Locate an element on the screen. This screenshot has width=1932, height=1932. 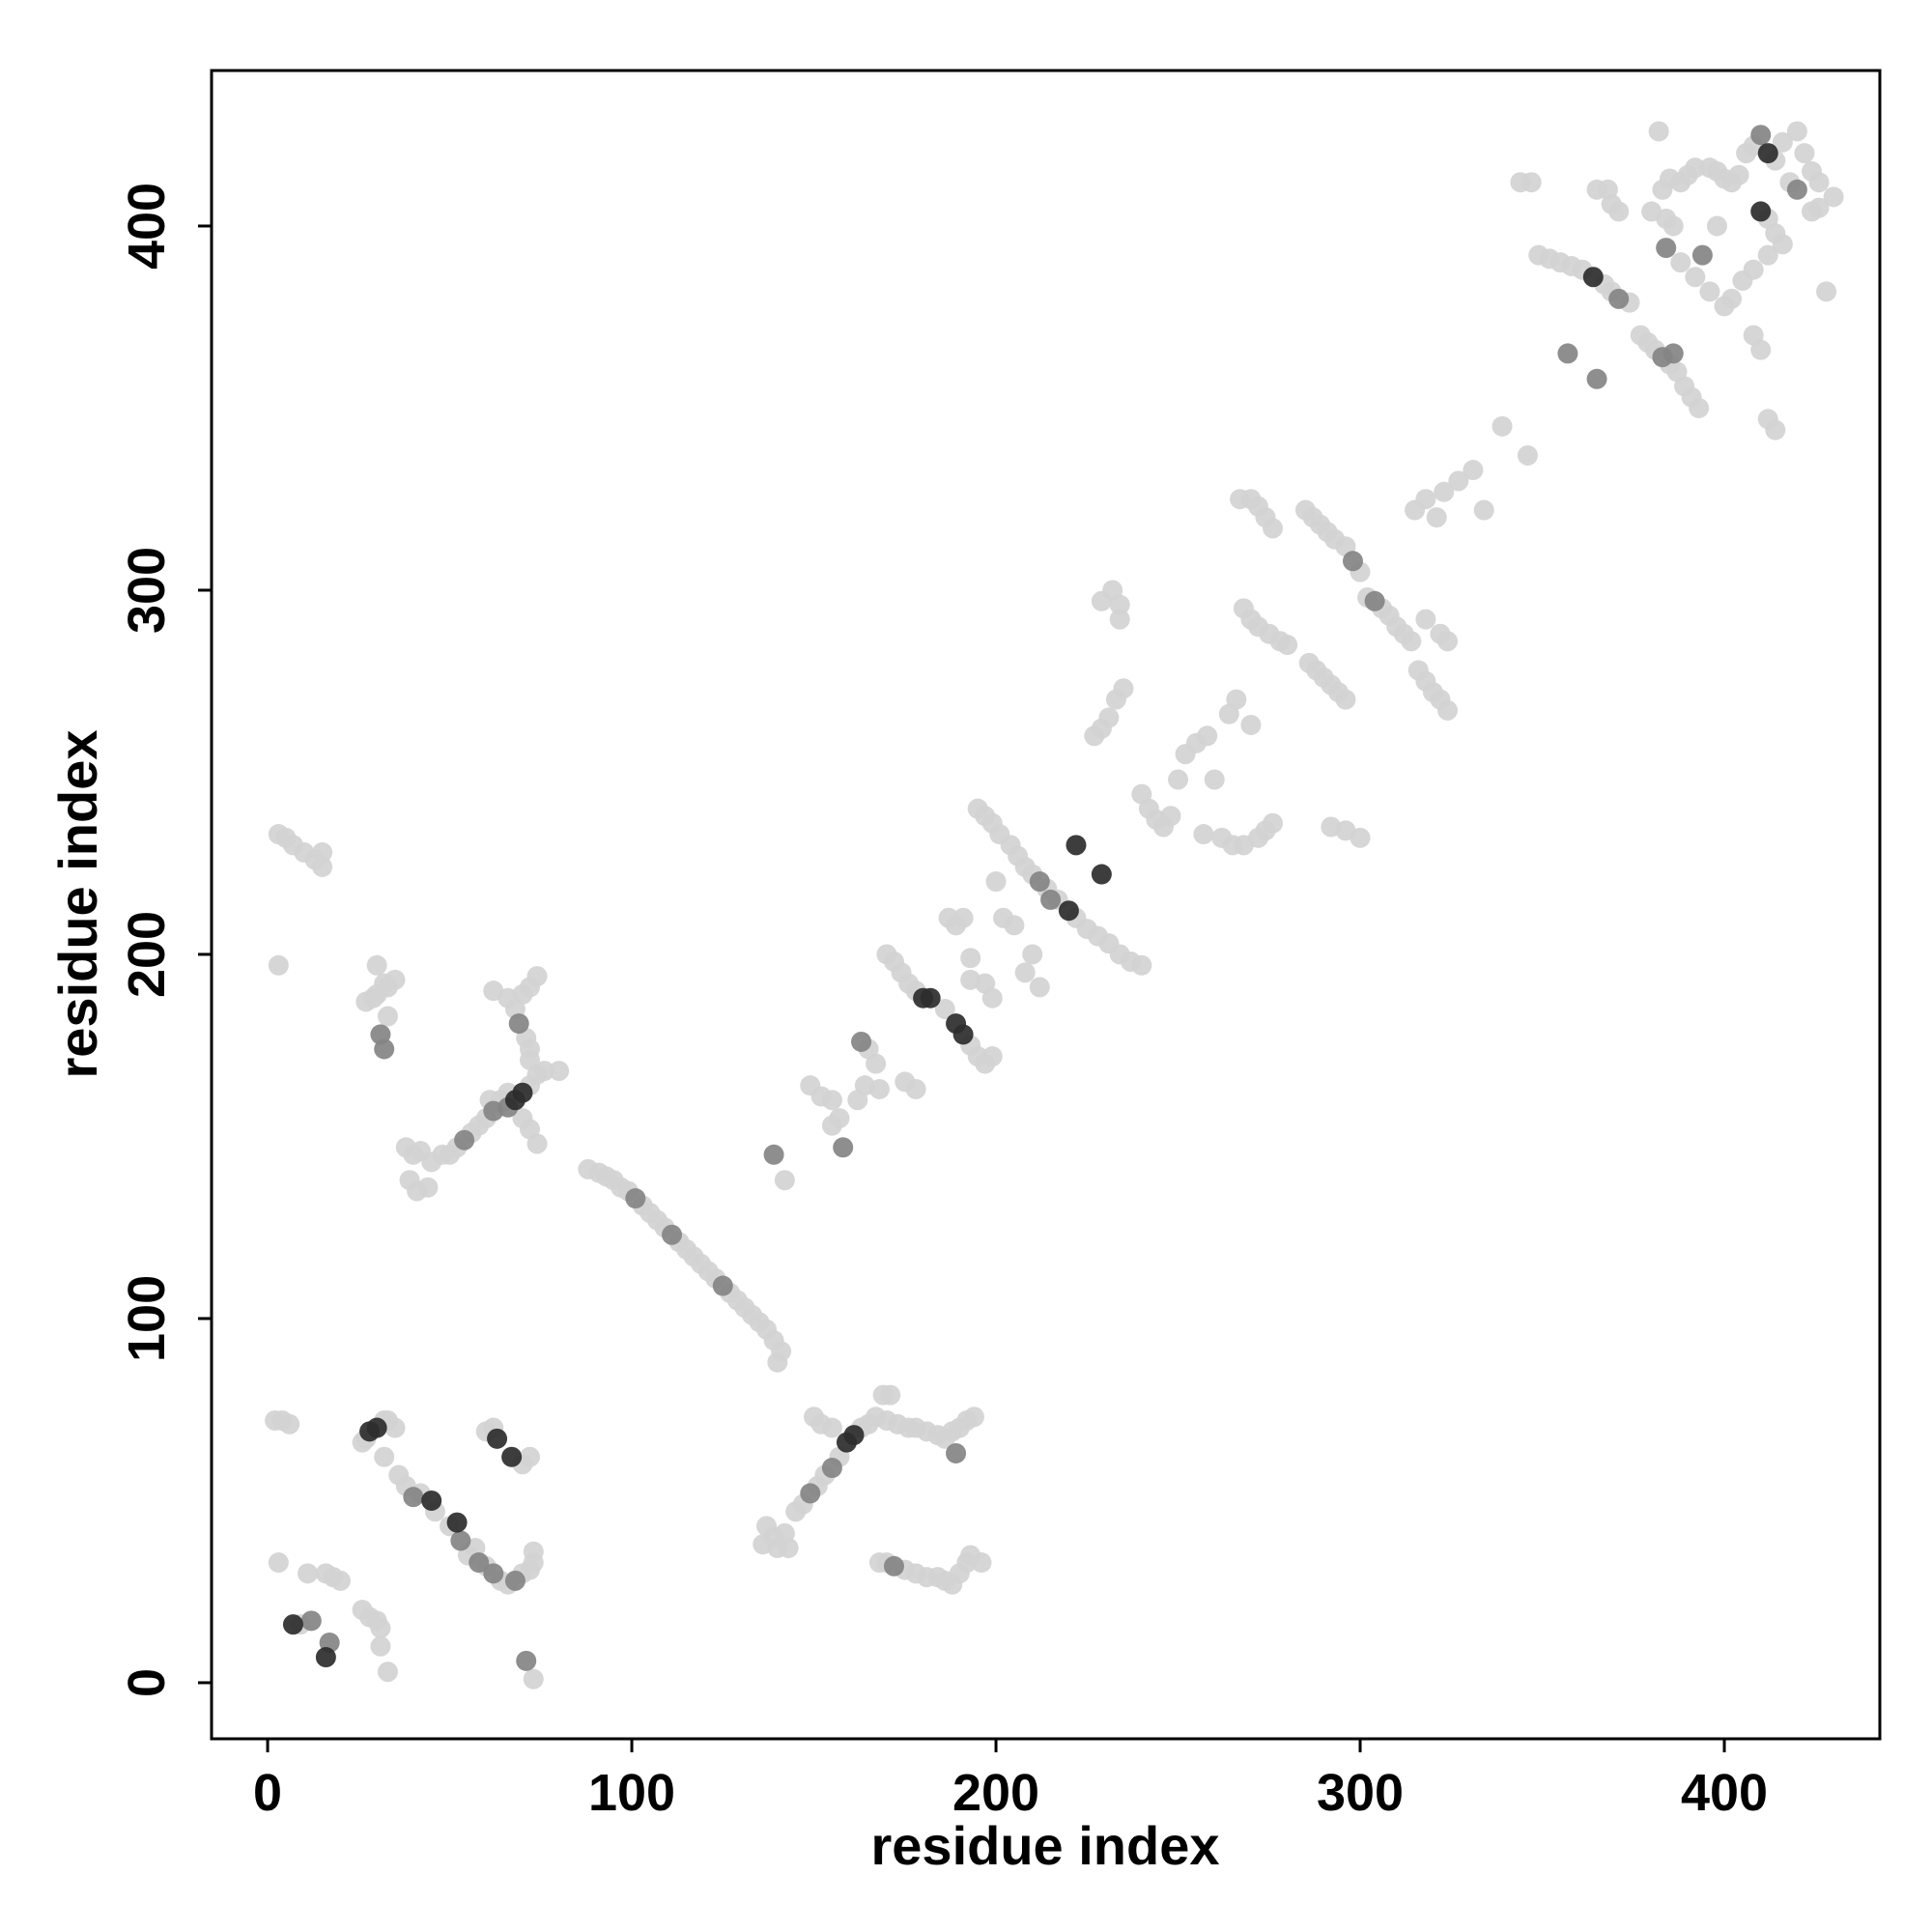
x-tick-label: 100 is located at coordinates (631, 1793).